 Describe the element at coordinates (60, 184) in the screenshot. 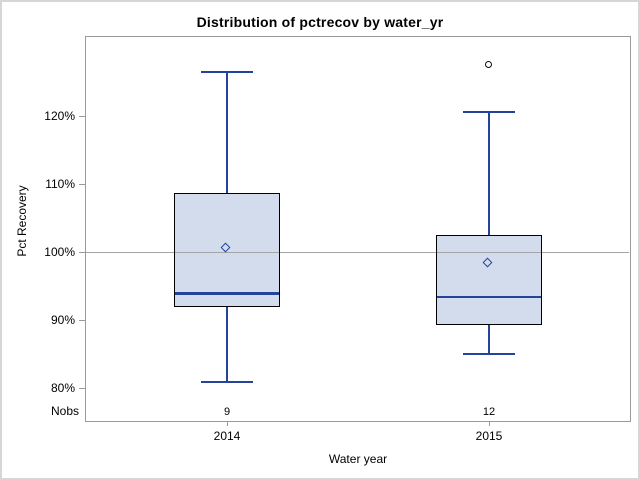

I see `y-tick-label: 110%` at that location.